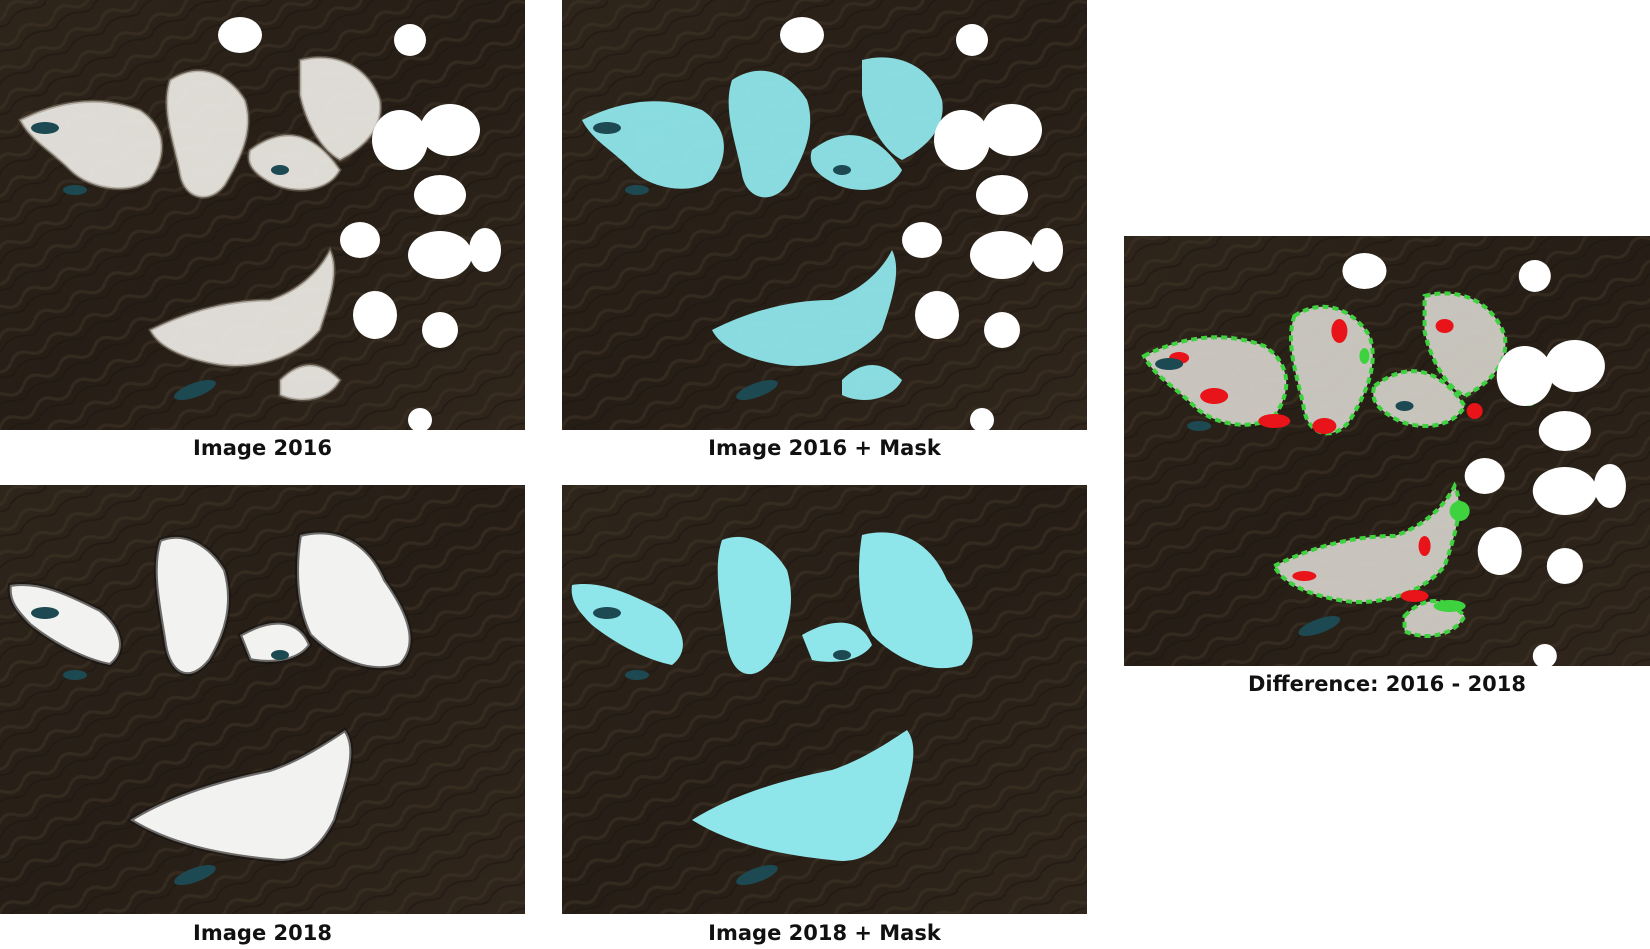 The image size is (1650, 949). Describe the element at coordinates (824, 448) in the screenshot. I see `caption-image-2016-mask: Image 2016 + Mask` at that location.